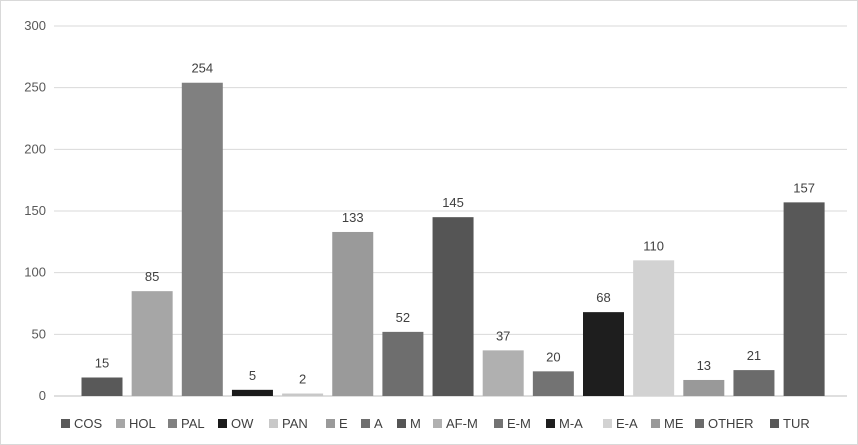 Image resolution: width=858 pixels, height=445 pixels. Describe the element at coordinates (453, 202) in the screenshot. I see `data-label-m: 145` at that location.